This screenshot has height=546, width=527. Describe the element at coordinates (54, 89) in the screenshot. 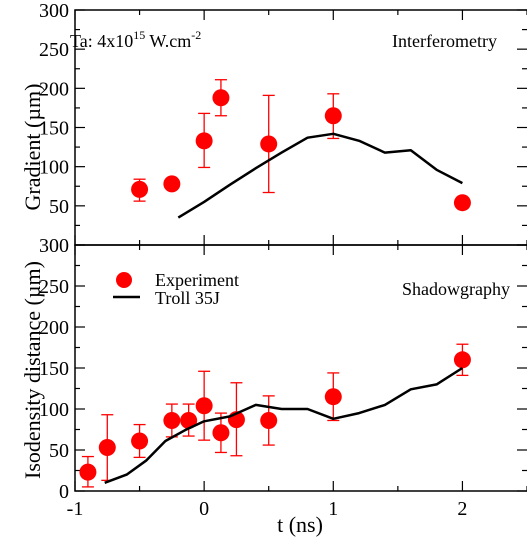

I see `top-ytick-label: 200` at that location.